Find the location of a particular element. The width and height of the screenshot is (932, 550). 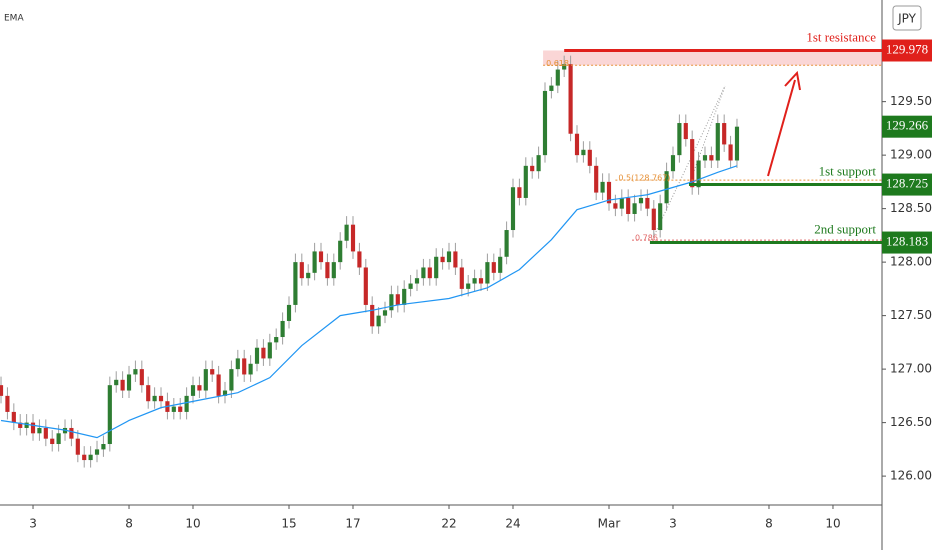

currency: JPY is located at coordinates (907, 19).